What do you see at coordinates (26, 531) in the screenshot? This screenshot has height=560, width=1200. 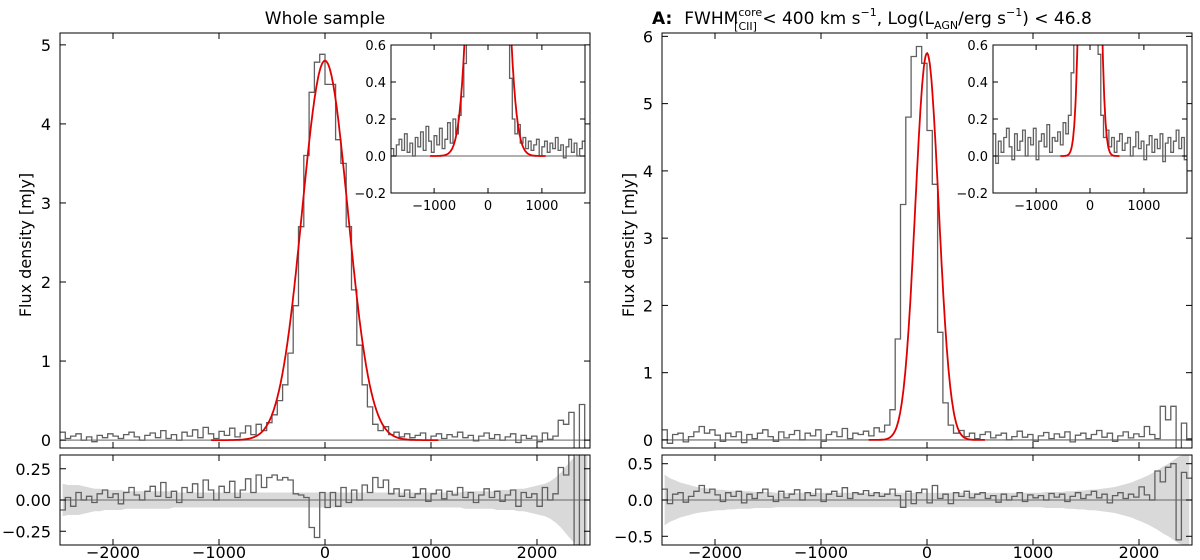 I see `residual-y-tick-label: −0.25` at bounding box center [26, 531].